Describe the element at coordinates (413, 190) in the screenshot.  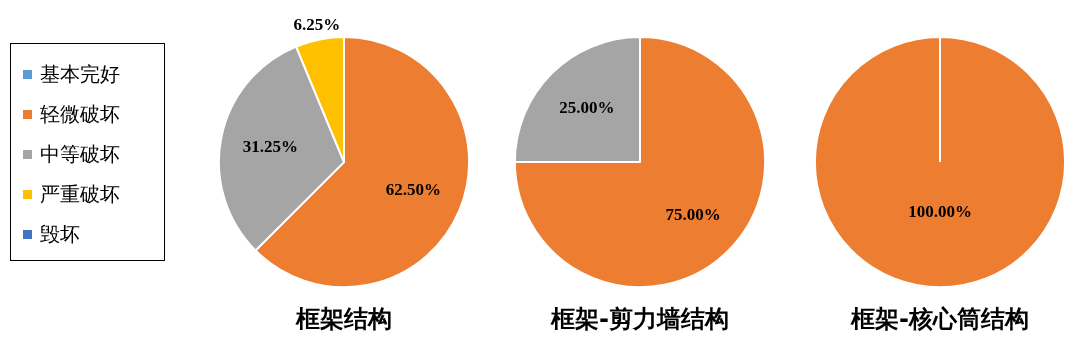
I see `data-label: 62.50%` at that location.